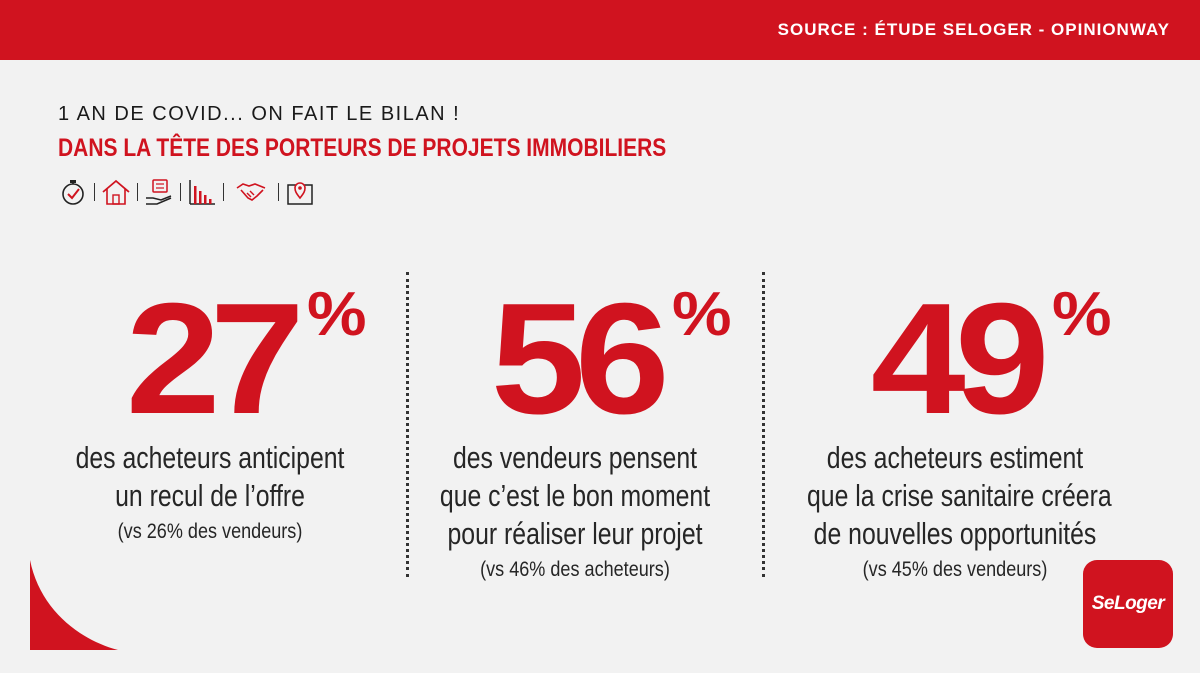  What do you see at coordinates (955, 569) in the screenshot?
I see `stat-comparison-note: (vs 45% des vendeurs)` at bounding box center [955, 569].